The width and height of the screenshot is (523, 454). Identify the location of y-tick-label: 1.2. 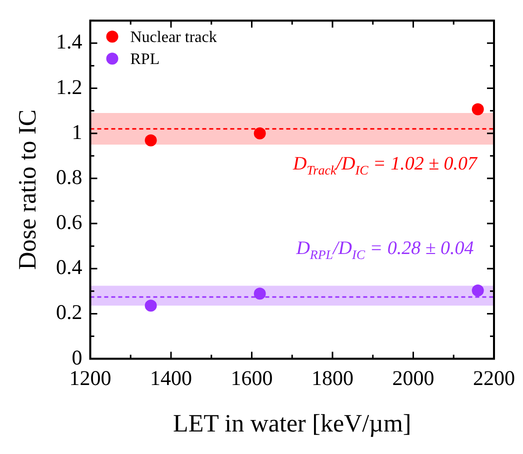
(69, 86).